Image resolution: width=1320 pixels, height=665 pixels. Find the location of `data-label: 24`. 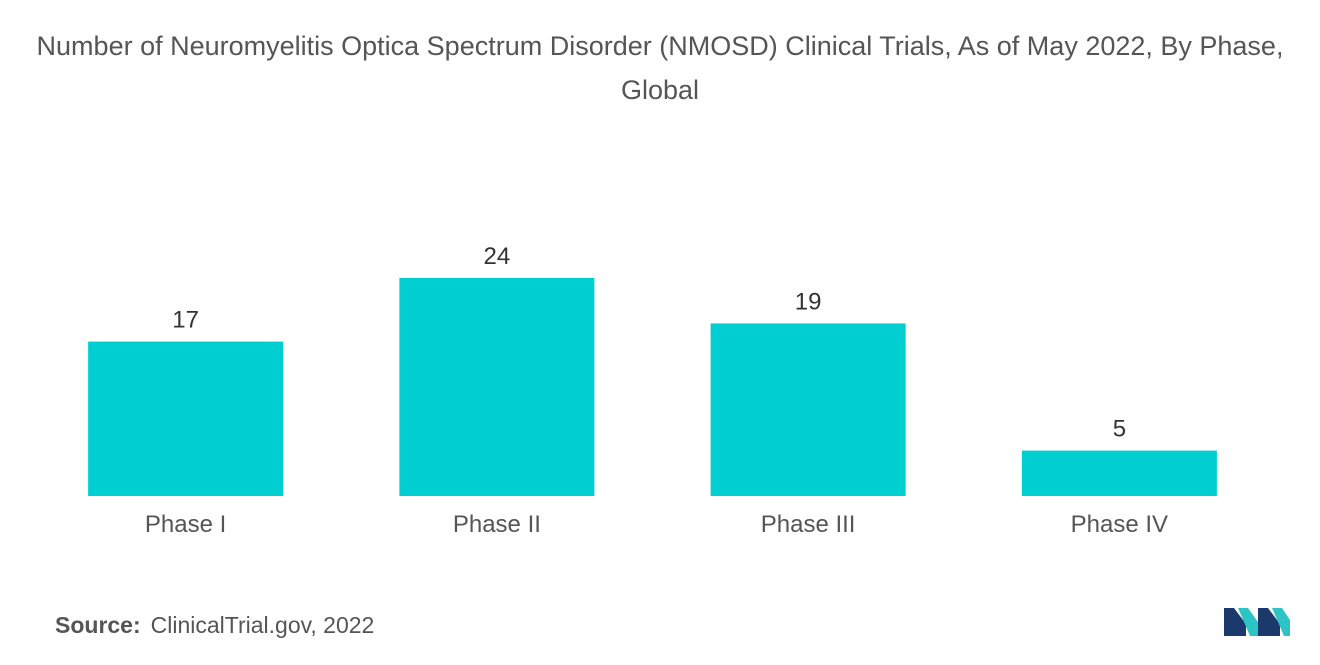

data-label: 24 is located at coordinates (497, 256).